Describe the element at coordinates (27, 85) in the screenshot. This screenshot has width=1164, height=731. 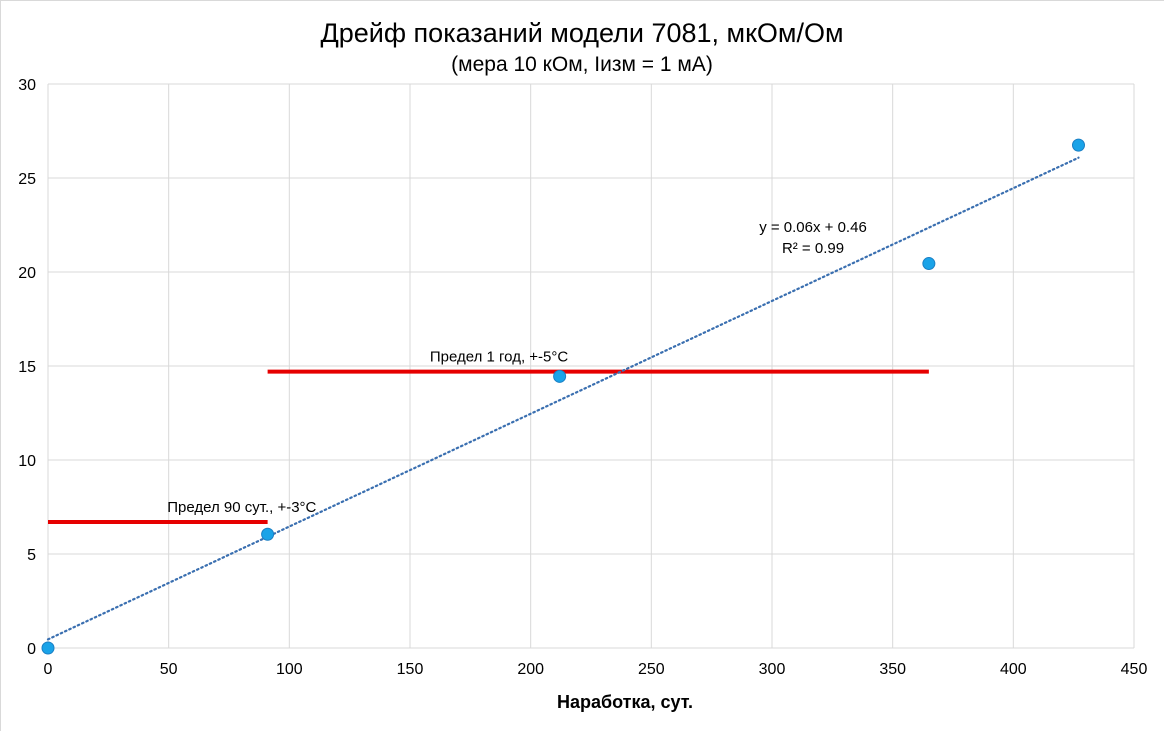
I see `y-tick-label-6: 30` at that location.